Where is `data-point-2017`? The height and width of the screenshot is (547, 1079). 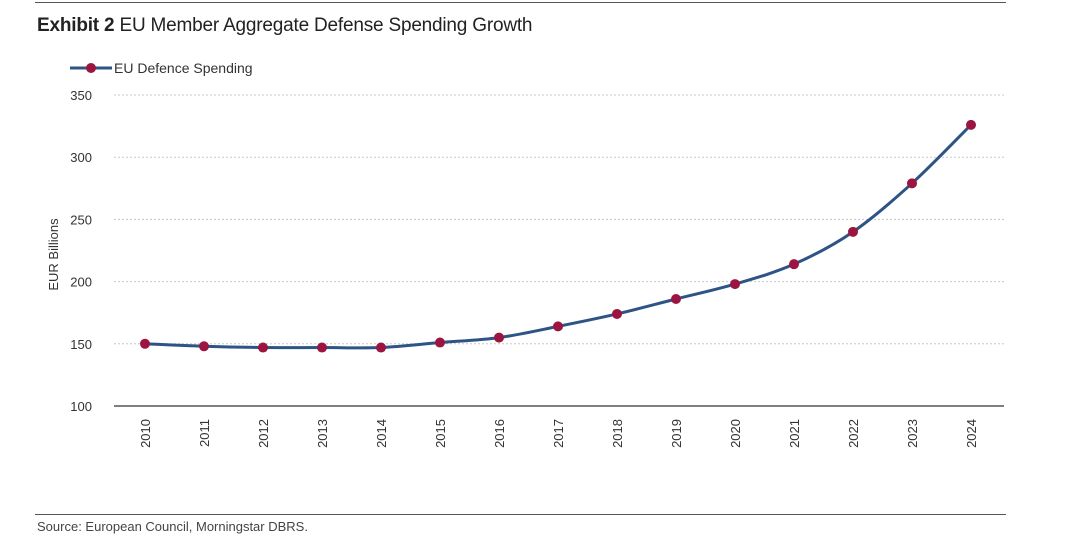
data-point-2017 is located at coordinates (558, 326).